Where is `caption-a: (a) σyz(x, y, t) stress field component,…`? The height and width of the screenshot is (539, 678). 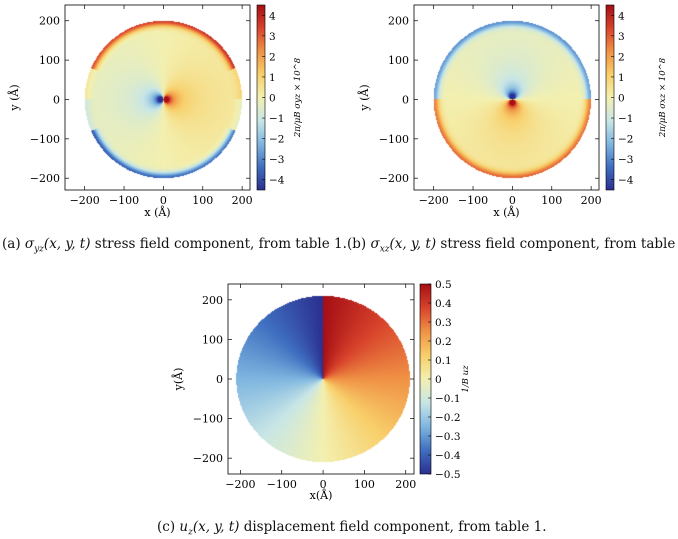
caption-a: (a) σyz(x, y, t) stress field component,… is located at coordinates (174, 245).